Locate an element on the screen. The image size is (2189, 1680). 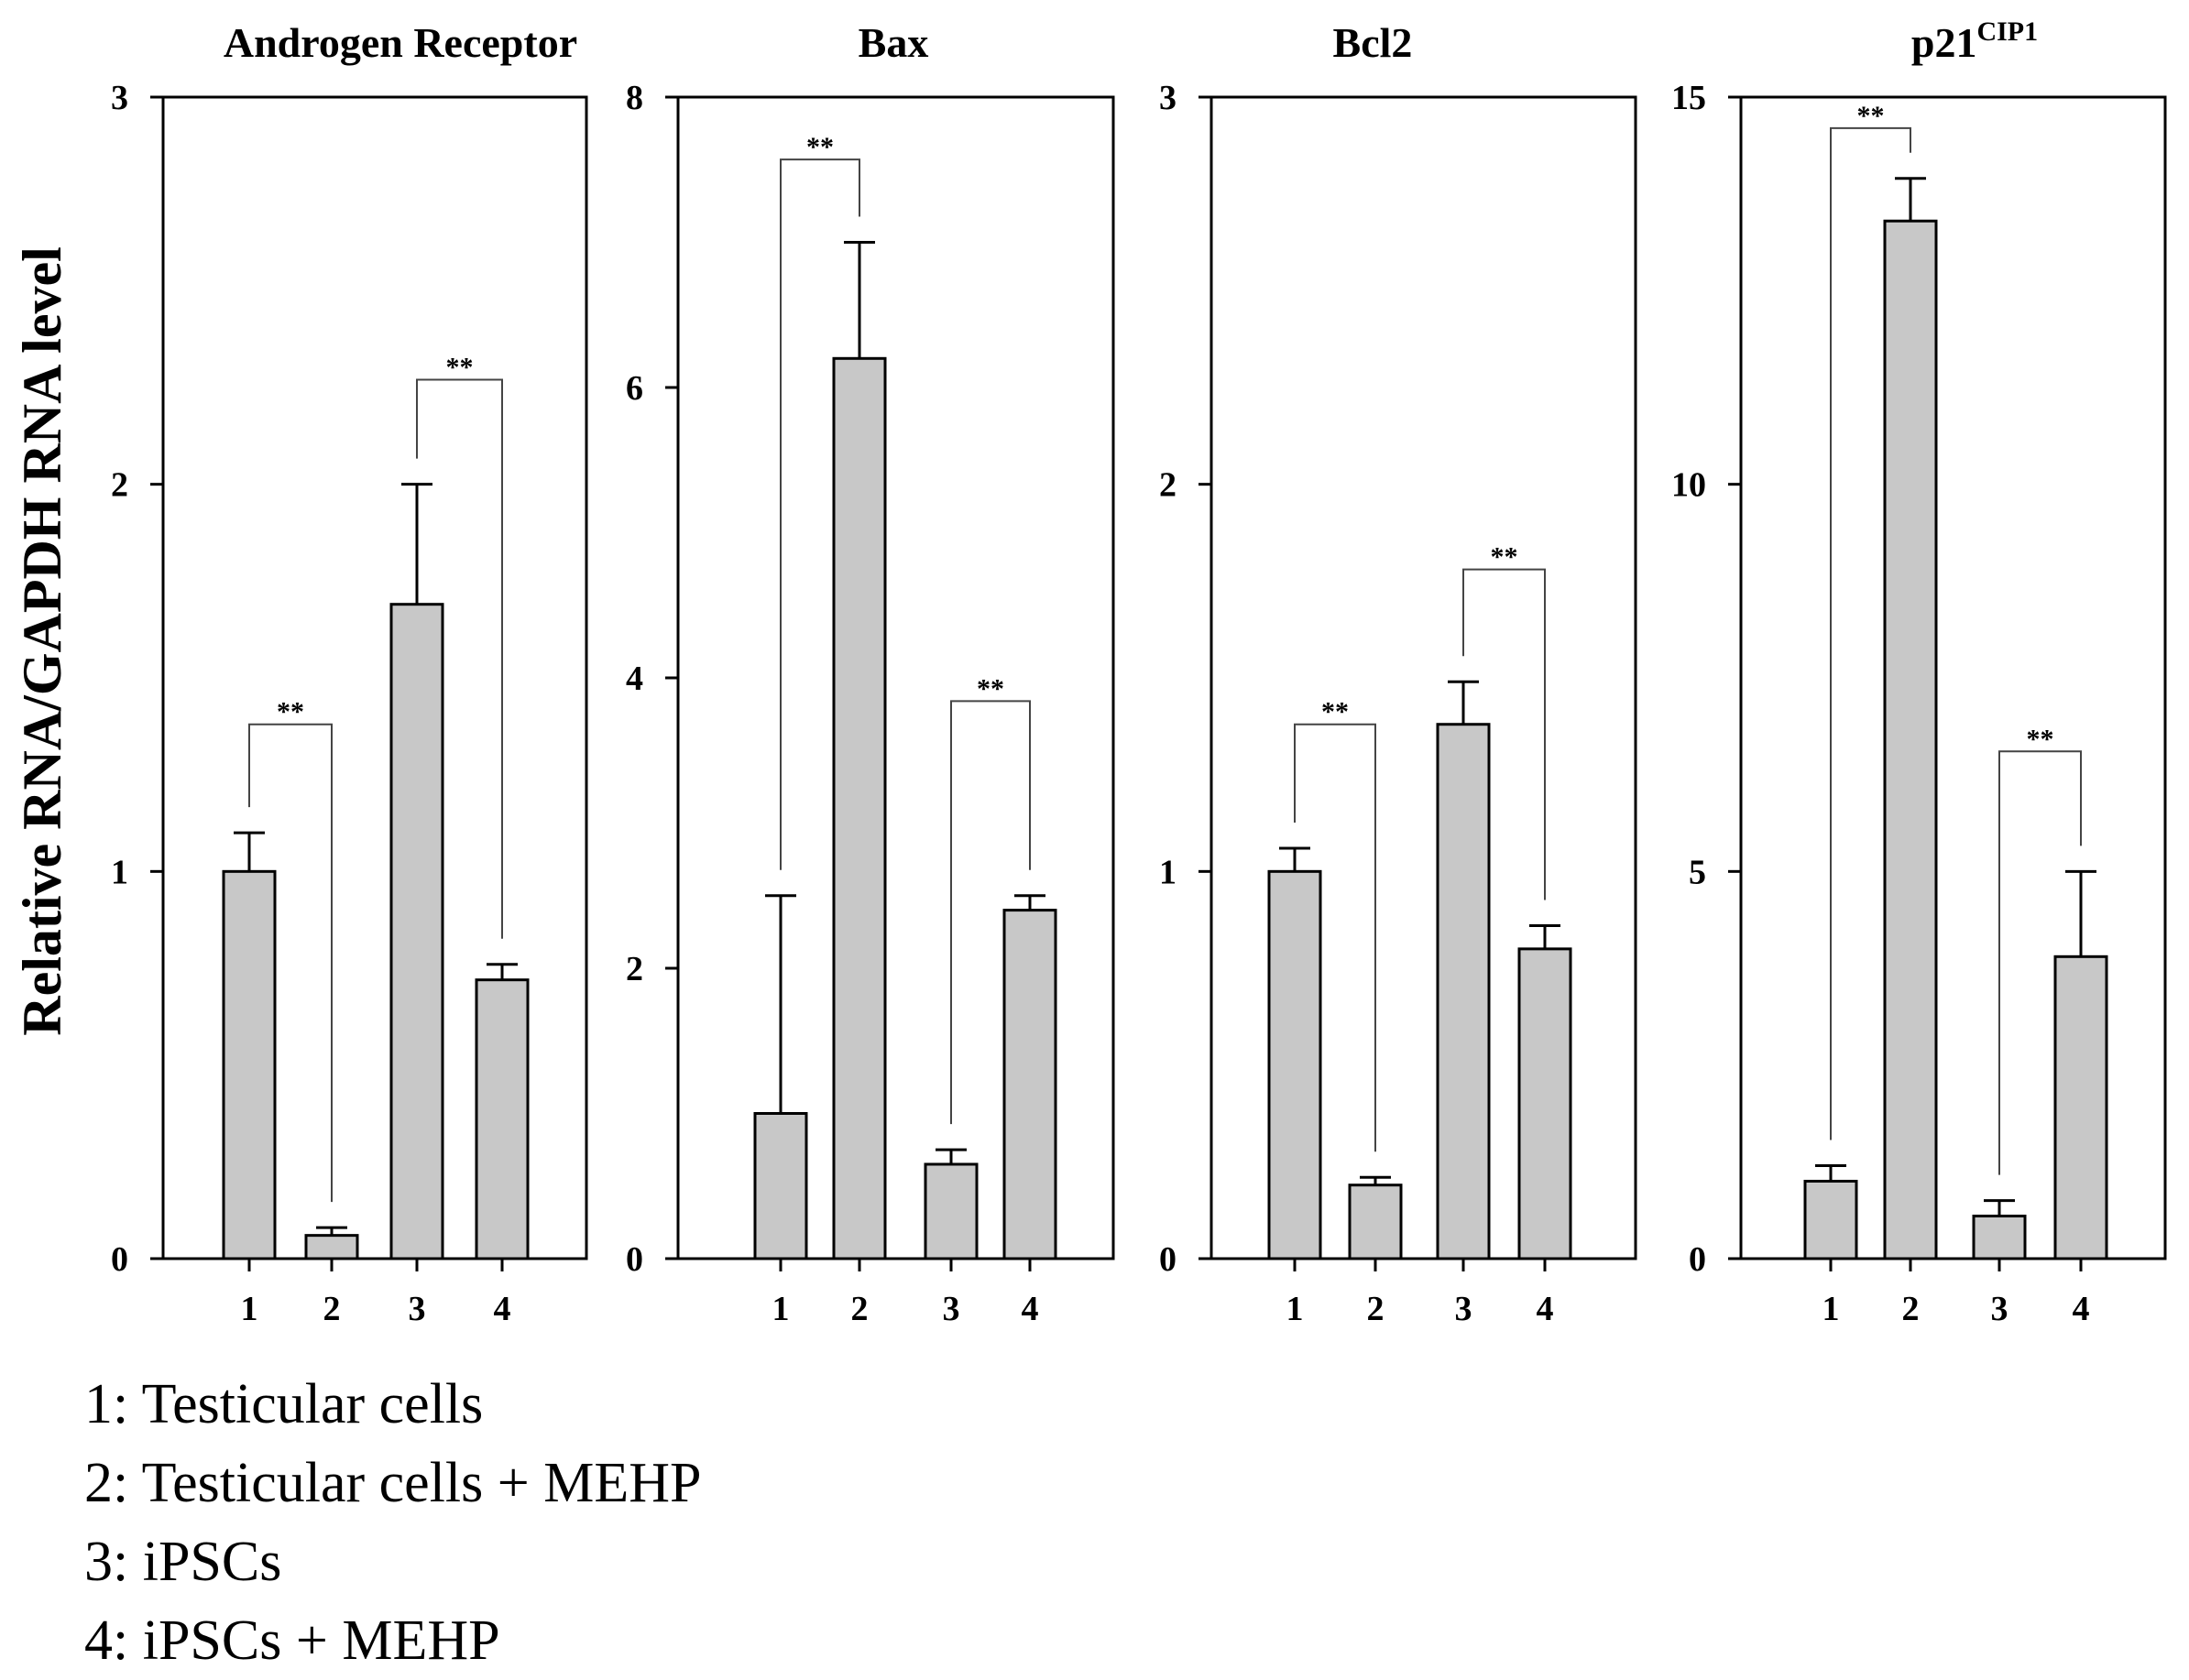
y-tick-label: 4 is located at coordinates (634, 679).